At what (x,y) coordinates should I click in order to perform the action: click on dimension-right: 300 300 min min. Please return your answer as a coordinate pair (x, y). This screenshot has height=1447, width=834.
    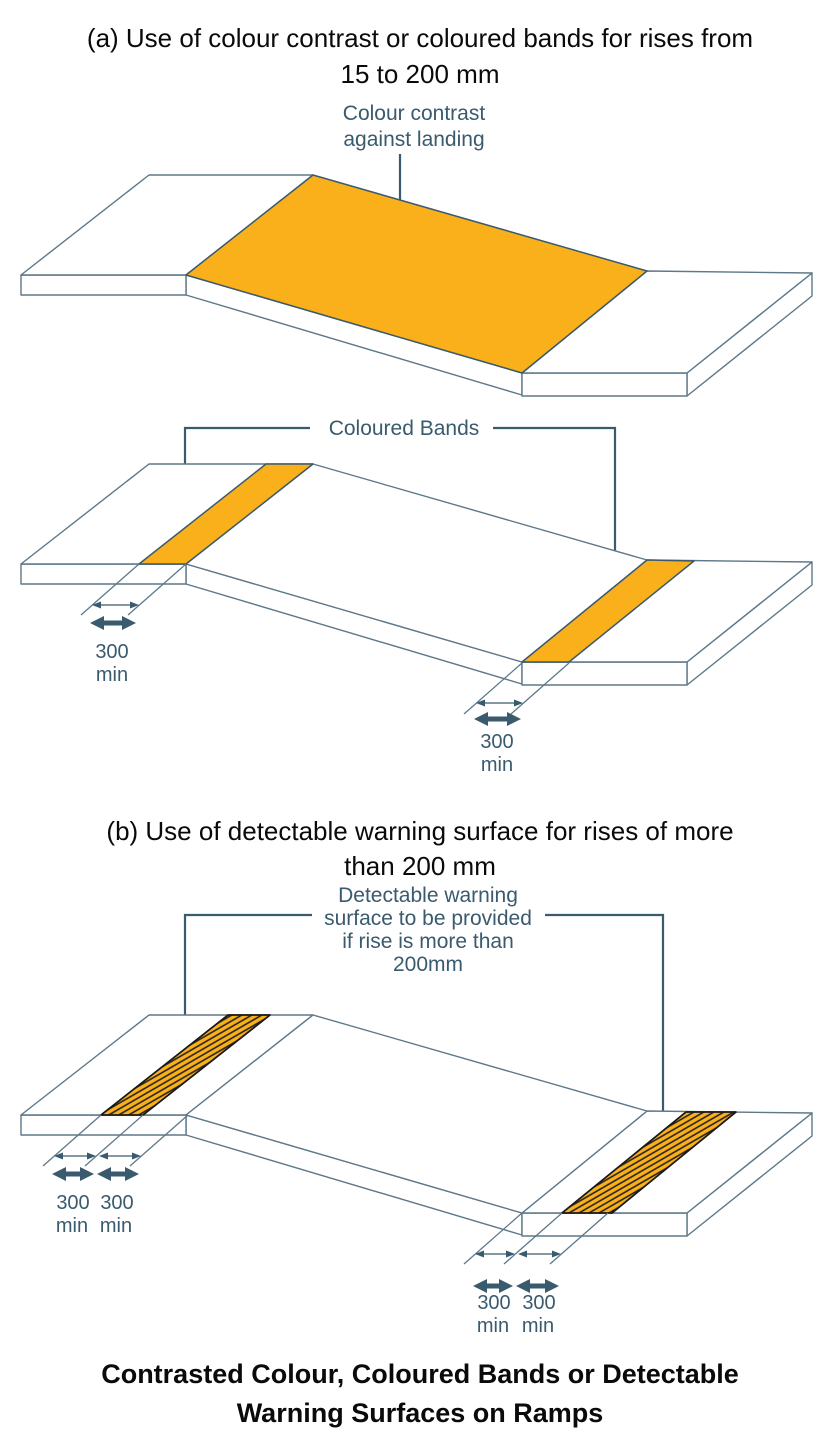
    Looking at the image, I should click on (536, 1274).